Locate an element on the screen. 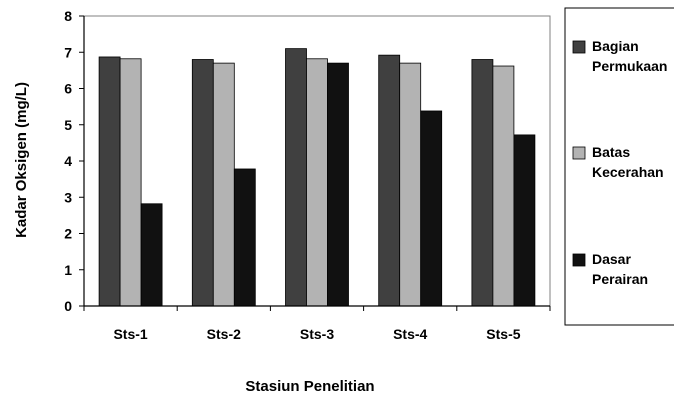 This screenshot has width=674, height=402. y-tick-label: 6 is located at coordinates (68, 89).